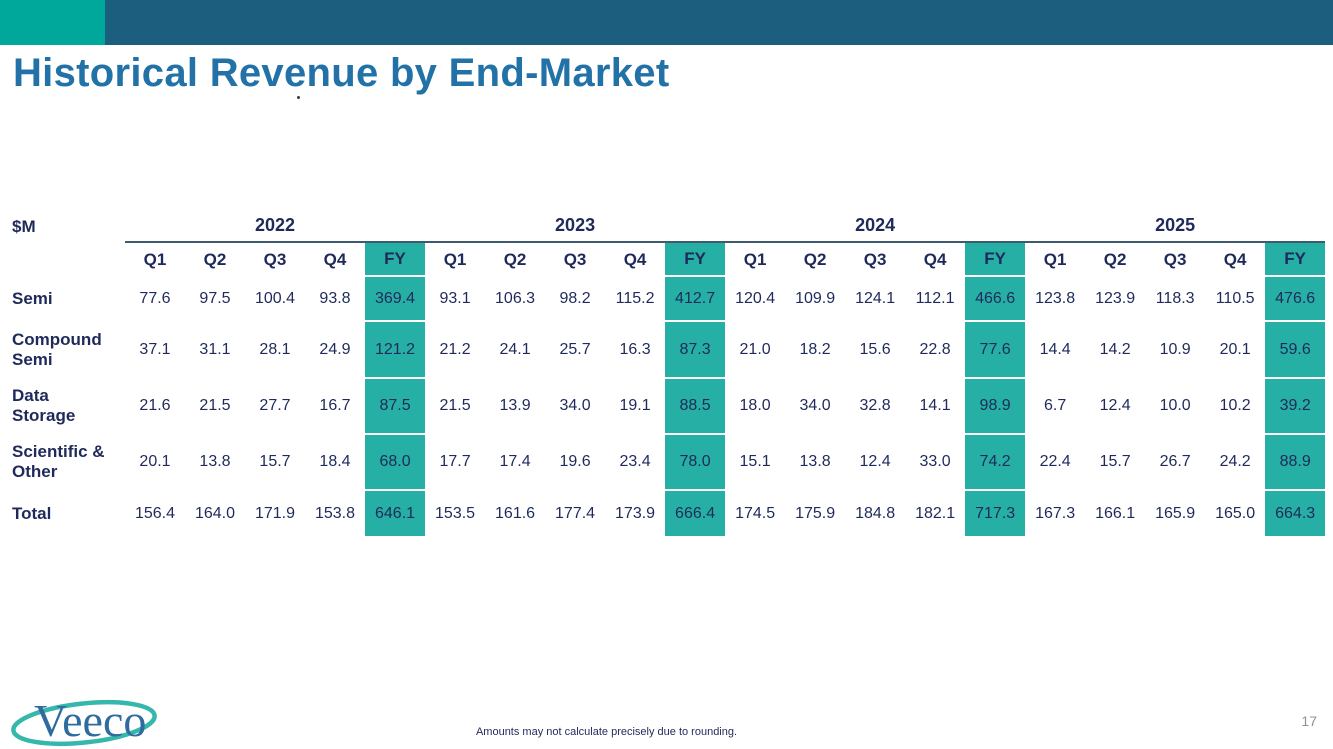  I want to click on value-cell: 14.1, so click(935, 405).